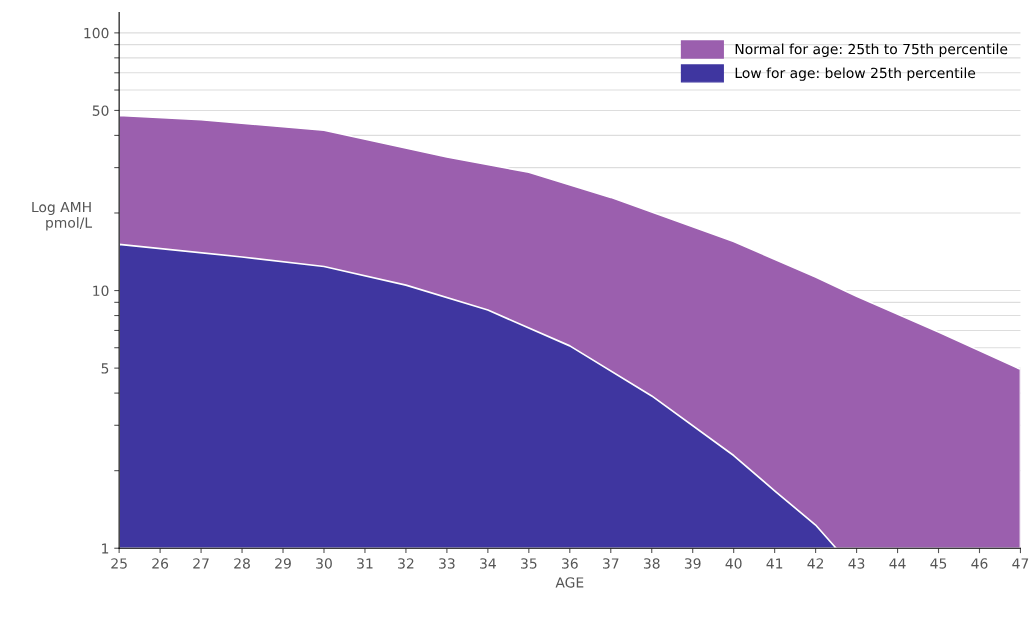 This screenshot has width=1036, height=623. Describe the element at coordinates (569, 582) in the screenshot. I see `x-axis-title: AGE` at that location.